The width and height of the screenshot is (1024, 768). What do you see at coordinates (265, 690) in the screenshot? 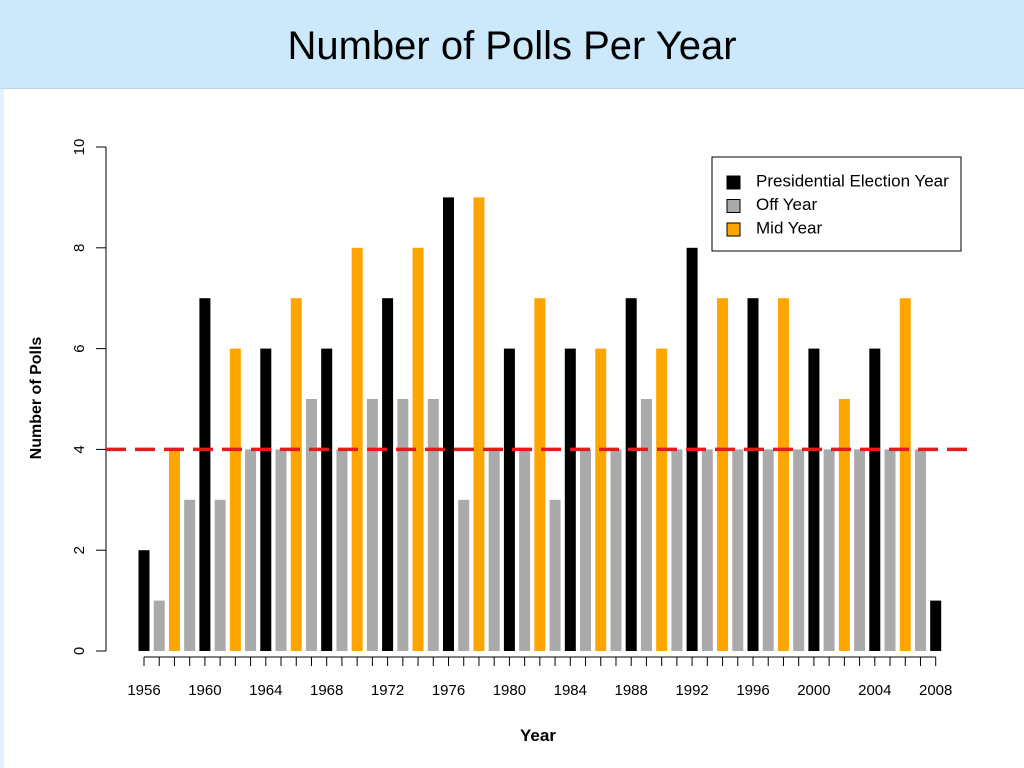
I see `x-tick-label: 1964` at bounding box center [265, 690].